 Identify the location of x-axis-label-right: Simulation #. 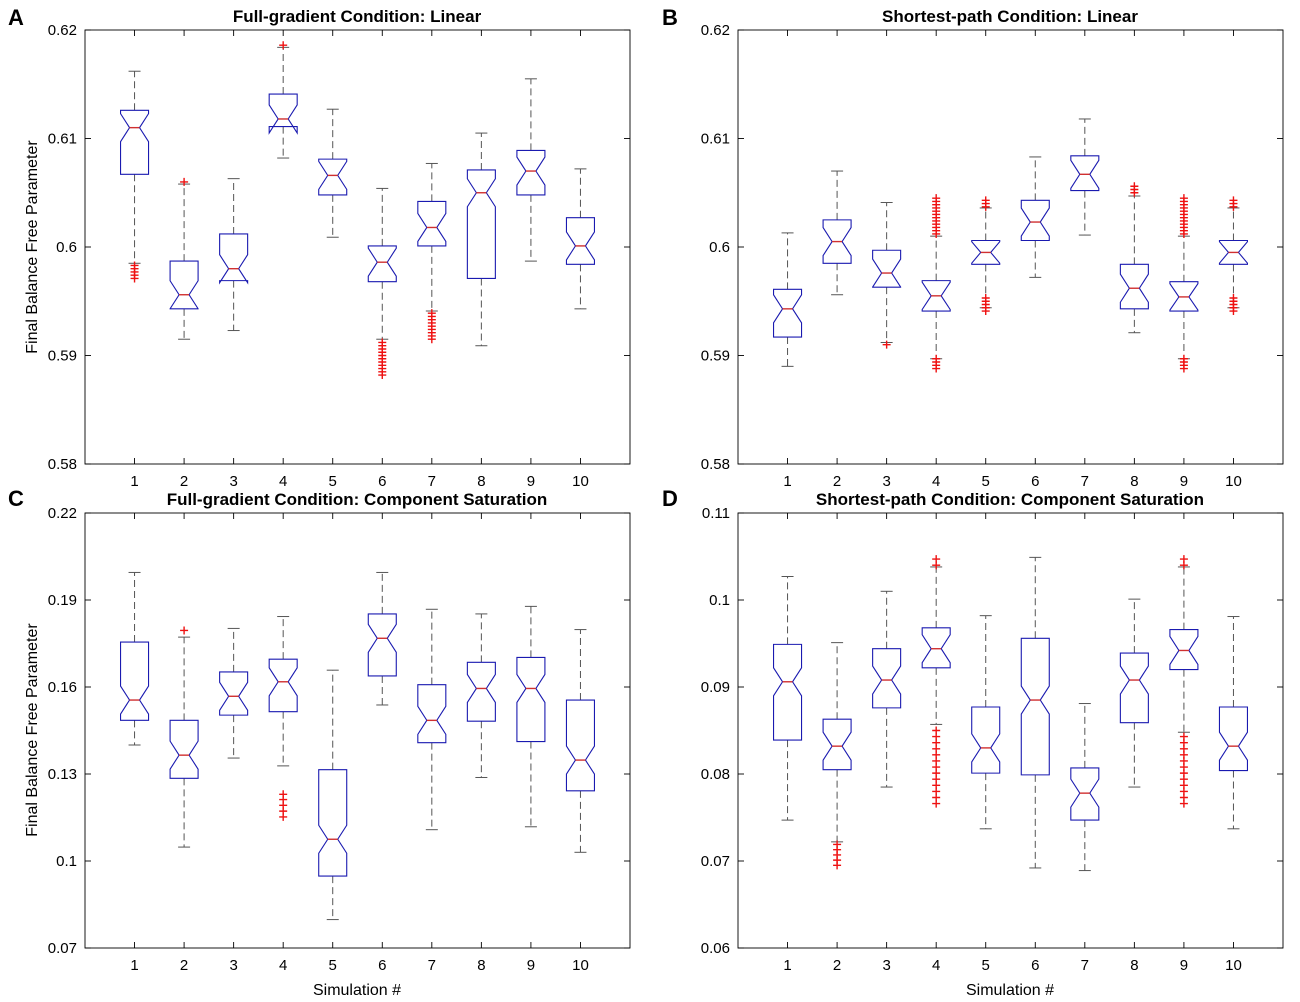
(1010, 990).